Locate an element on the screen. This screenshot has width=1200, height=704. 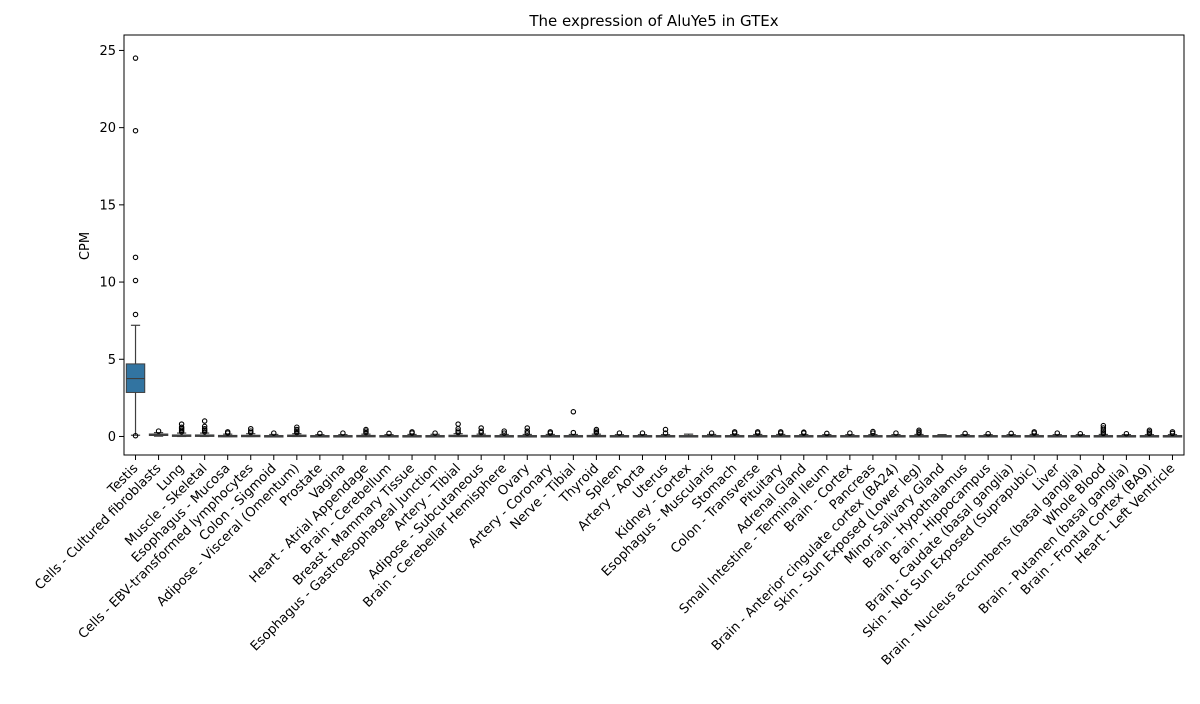
y-tick-label: 20 is located at coordinates (107, 128).